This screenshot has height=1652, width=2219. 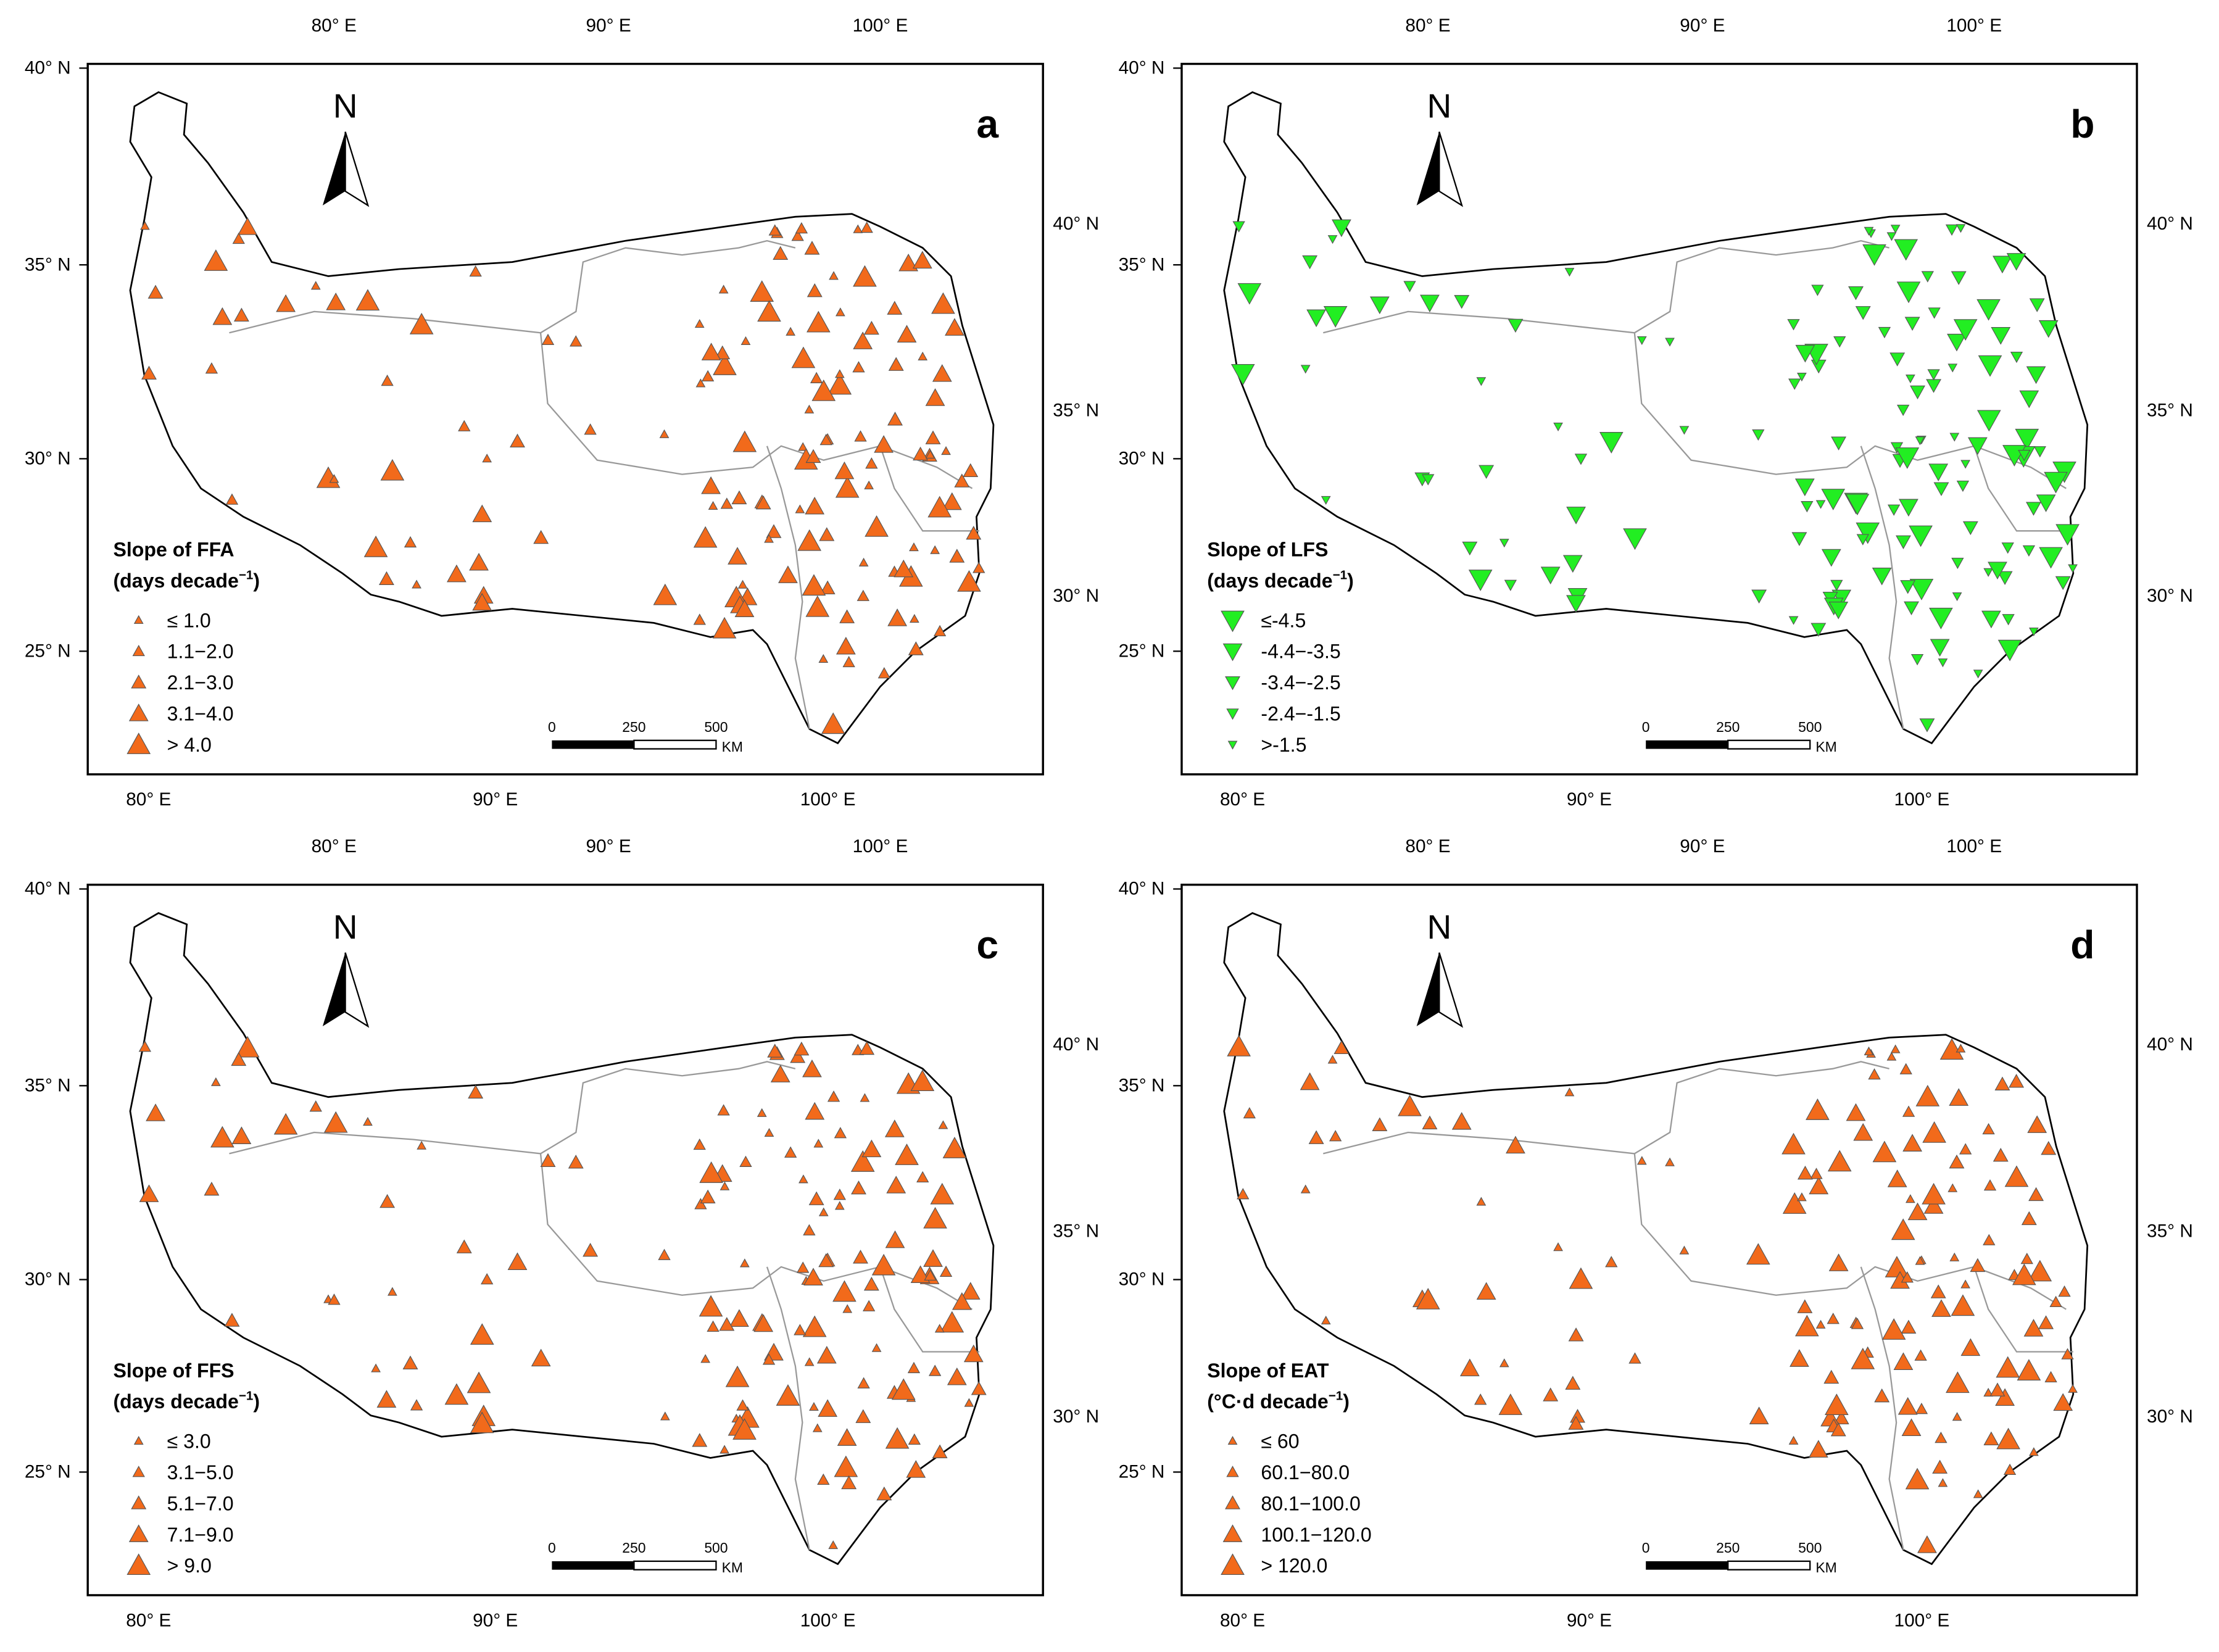 I want to click on legend-label: -4.4−-3.5, so click(x=1300, y=652).